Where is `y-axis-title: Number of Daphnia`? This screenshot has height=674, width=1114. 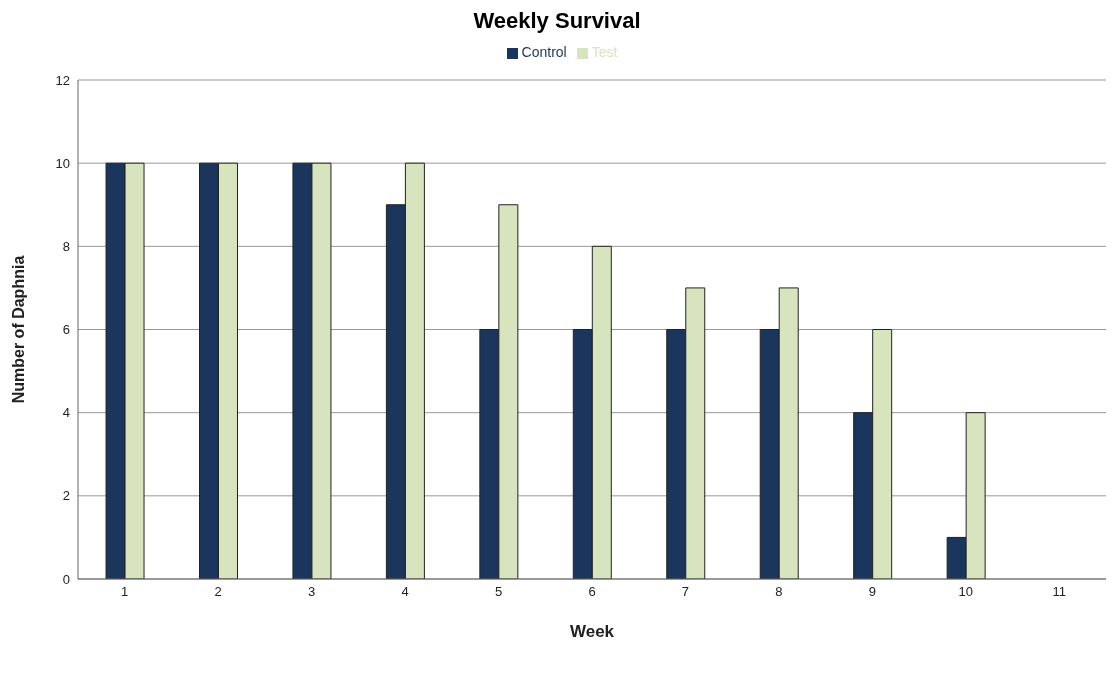 y-axis-title: Number of Daphnia is located at coordinates (18, 329).